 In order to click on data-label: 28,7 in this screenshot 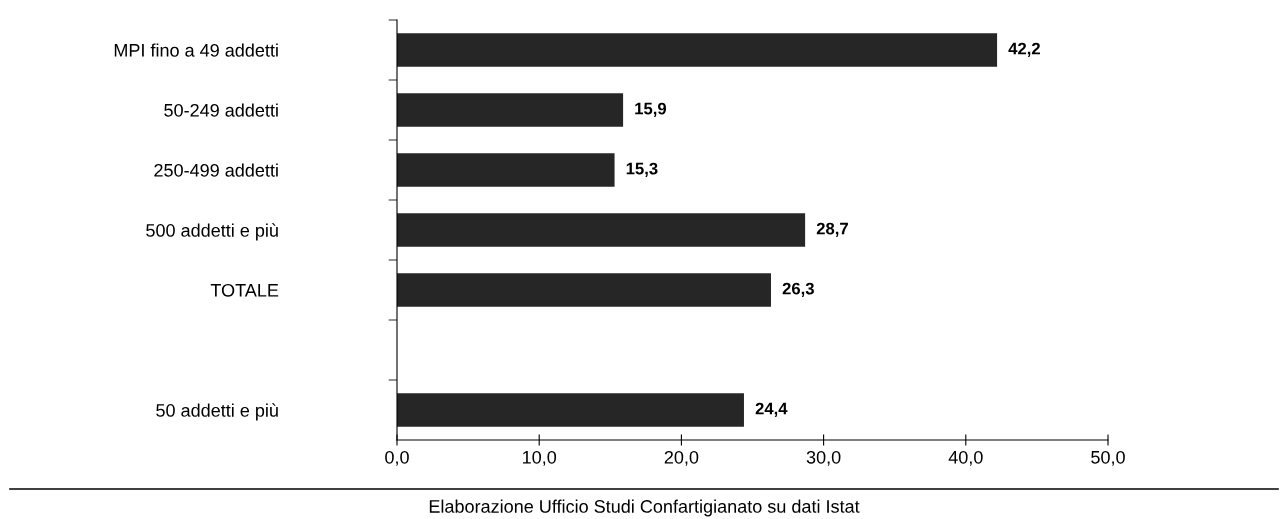, I will do `click(832, 229)`.